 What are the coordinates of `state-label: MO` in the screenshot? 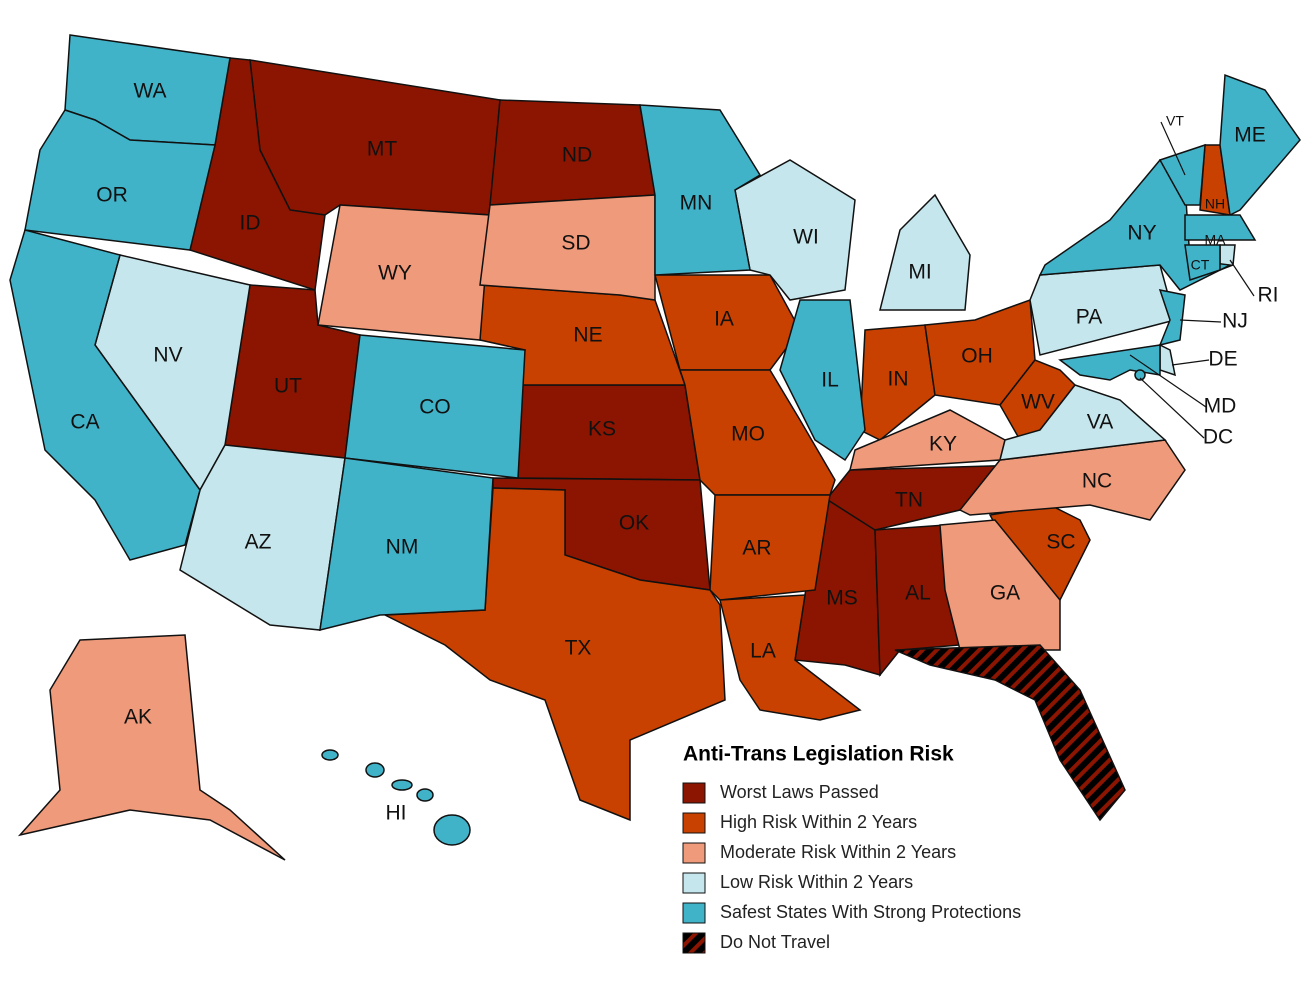 It's located at (748, 434).